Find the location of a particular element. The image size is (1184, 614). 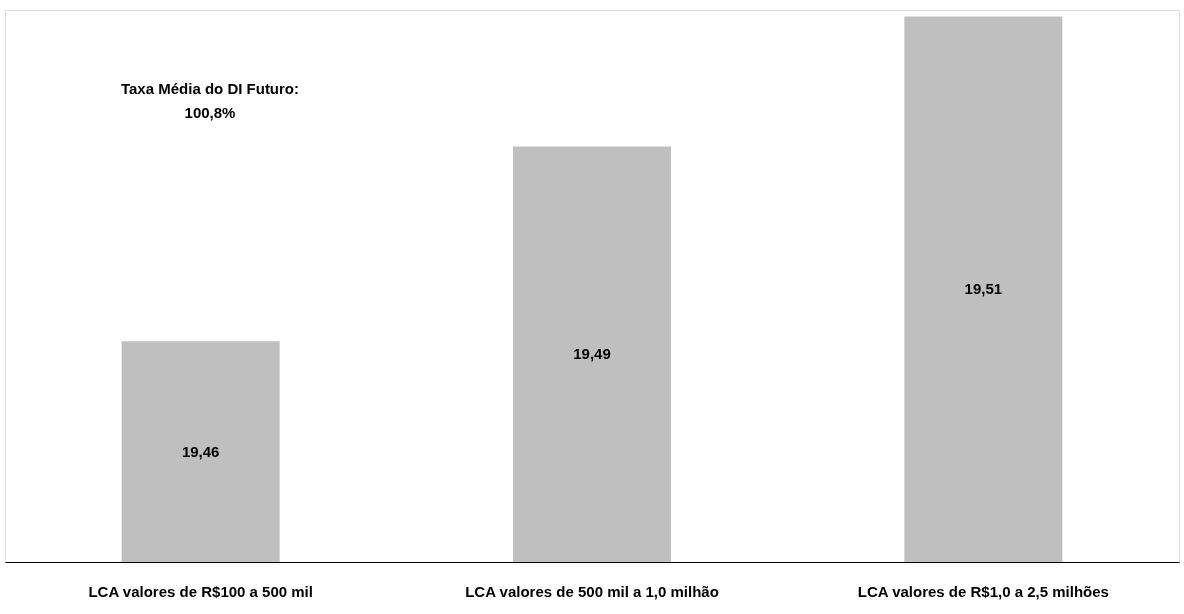

x-tick-label: LCA valores de 500 mil a 1,0 milhão is located at coordinates (592, 591).